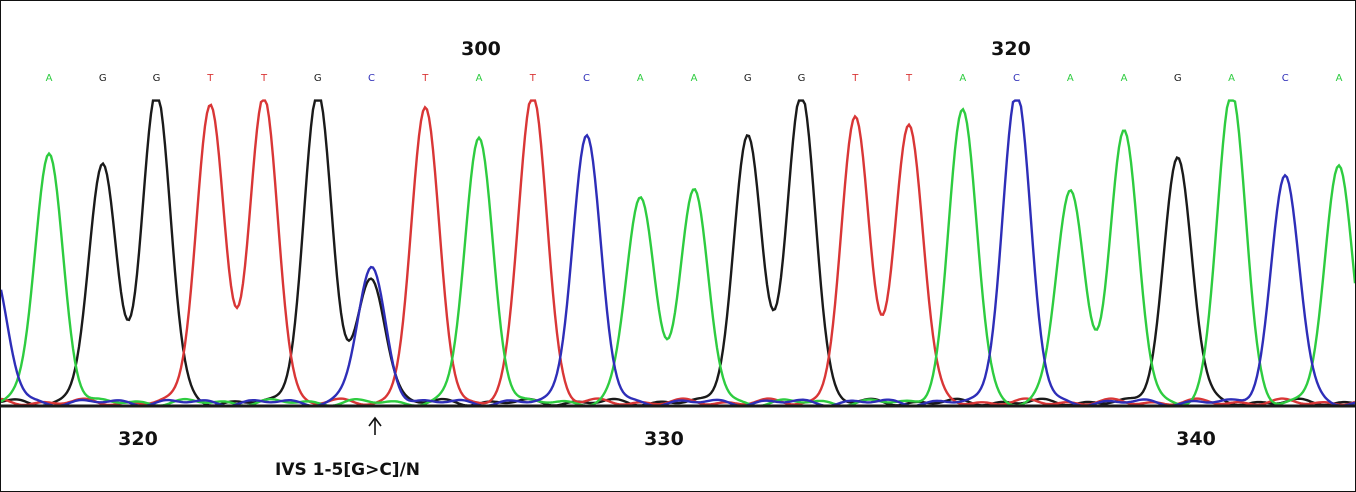 The image size is (1356, 492). Describe the element at coordinates (1196, 439) in the screenshot. I see `bottom-position-label: 340` at that location.